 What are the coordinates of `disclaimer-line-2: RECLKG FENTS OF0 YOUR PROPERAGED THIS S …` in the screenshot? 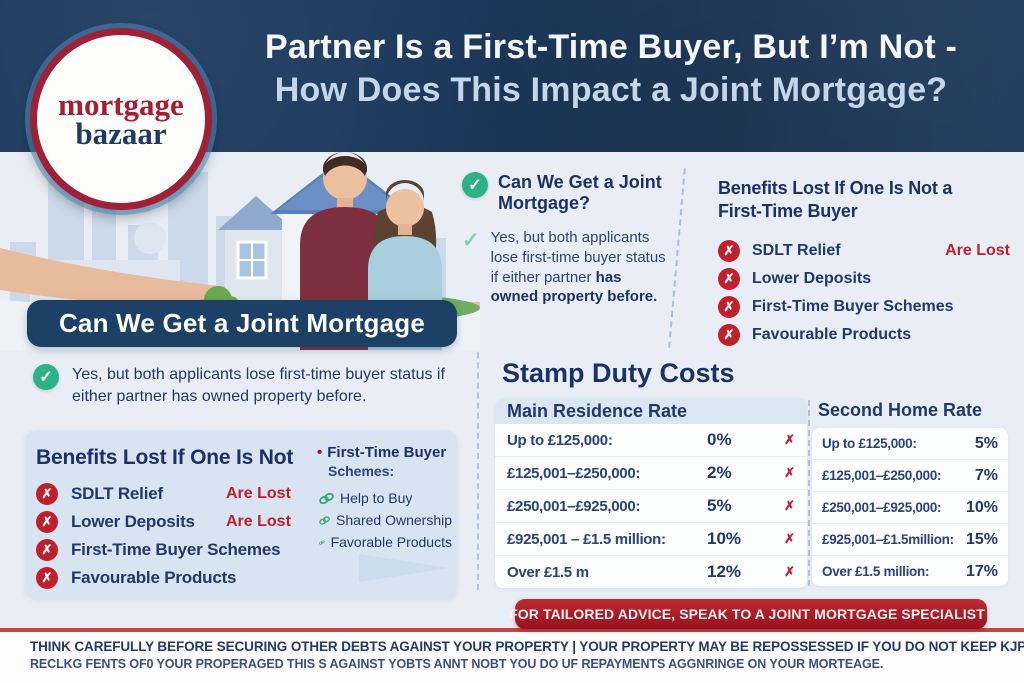 It's located at (457, 664).